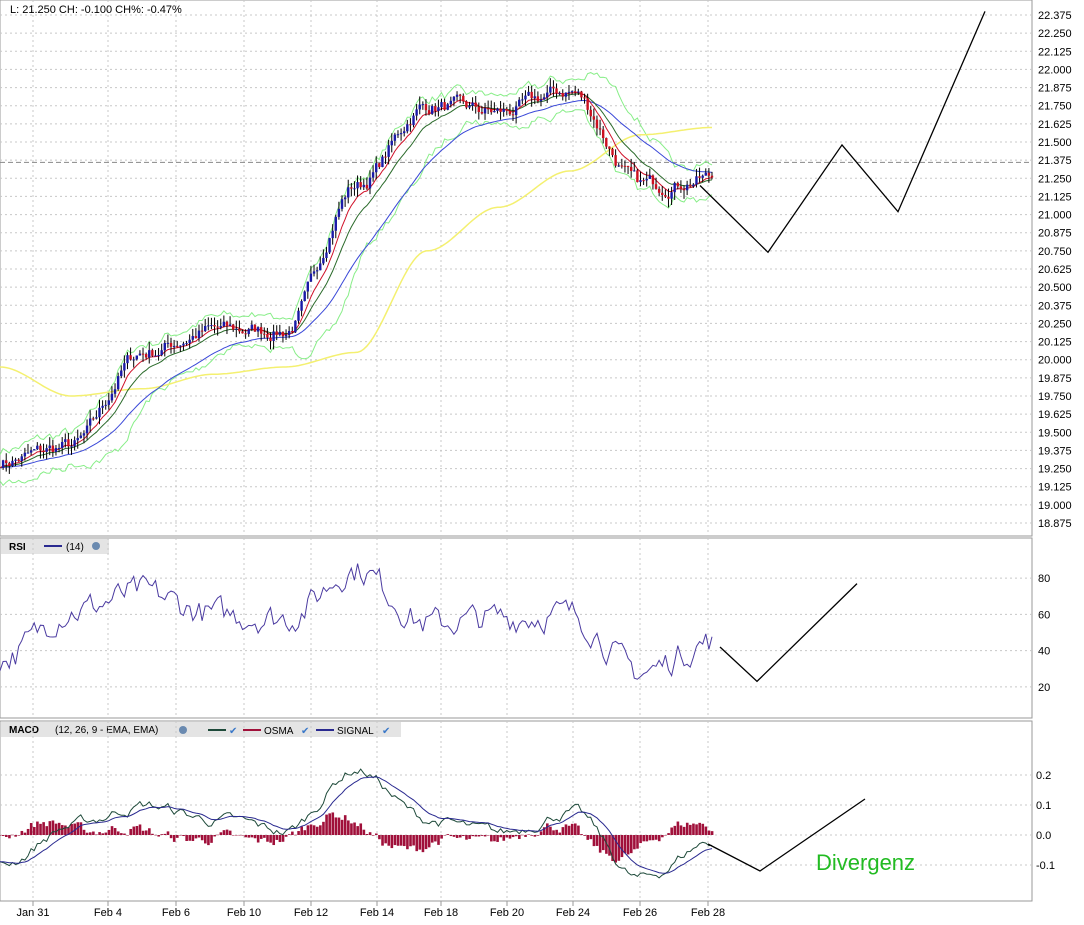 The height and width of the screenshot is (925, 1084). I want to click on price-projection-line, so click(842, 132).